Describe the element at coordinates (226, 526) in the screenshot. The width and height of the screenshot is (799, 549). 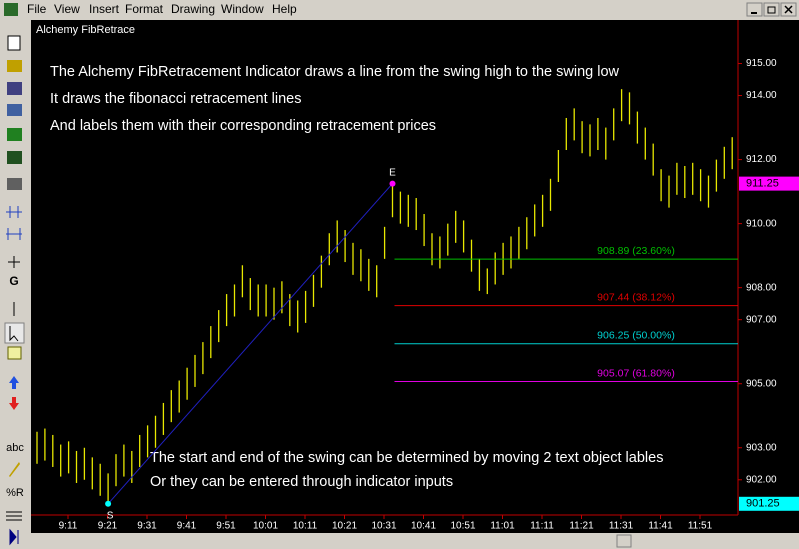
I see `x-tick-label: 9:51` at that location.